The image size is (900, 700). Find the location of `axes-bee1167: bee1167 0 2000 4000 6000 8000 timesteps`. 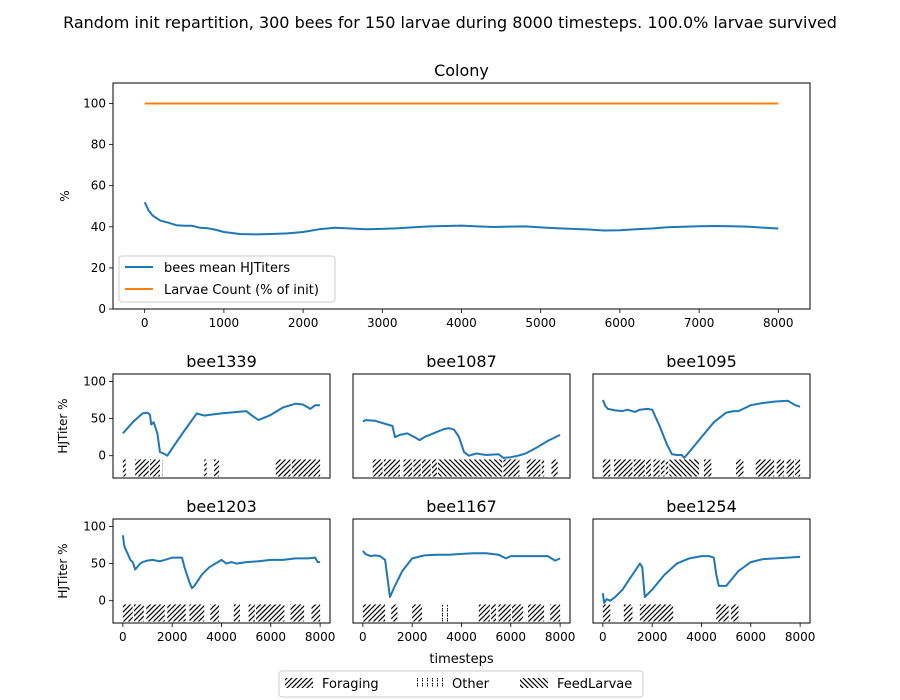

axes-bee1167: bee1167 0 2000 4000 6000 8000 timesteps is located at coordinates (463, 582).